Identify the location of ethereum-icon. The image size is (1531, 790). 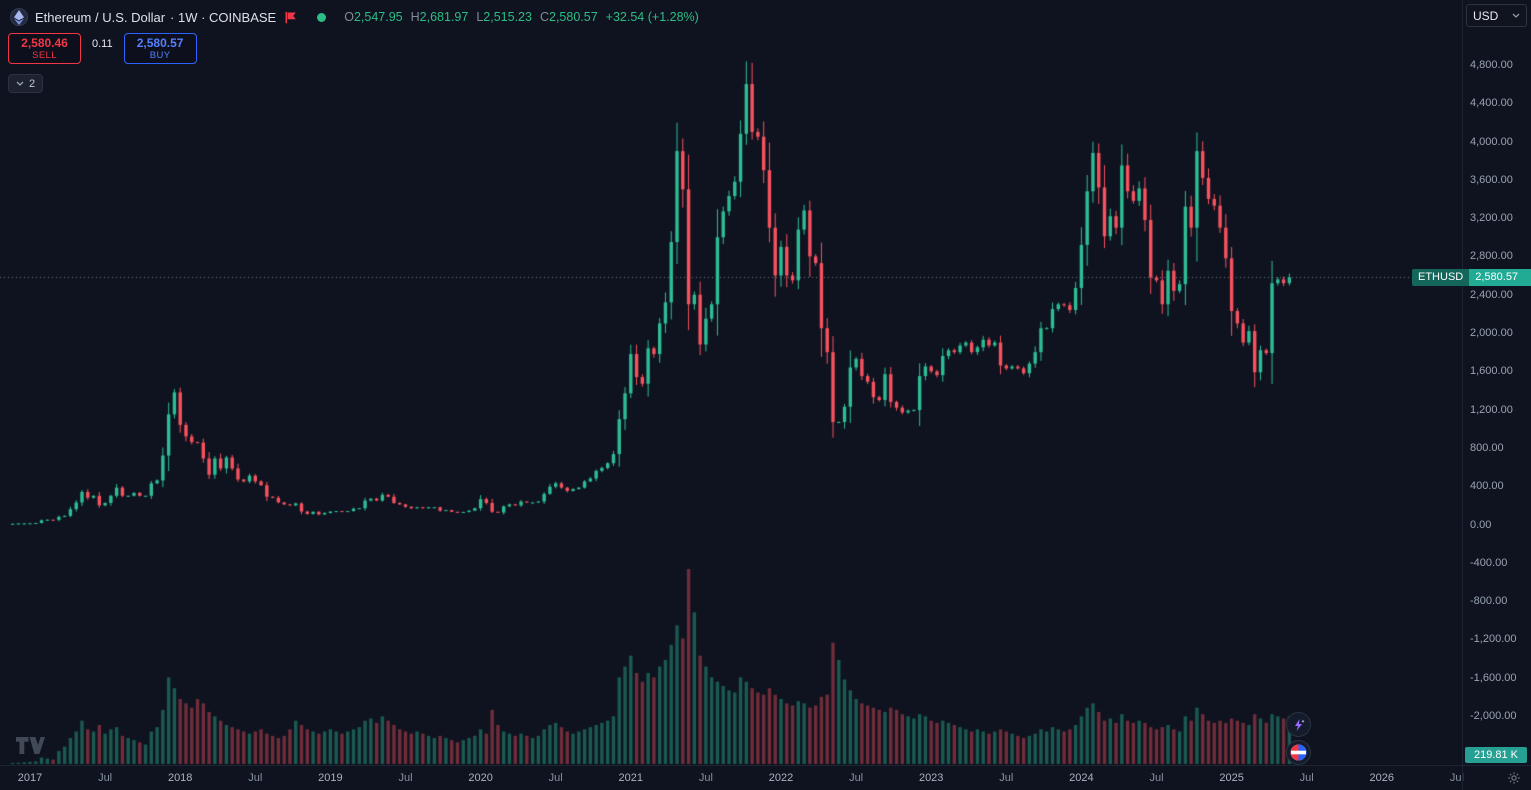
(19, 17).